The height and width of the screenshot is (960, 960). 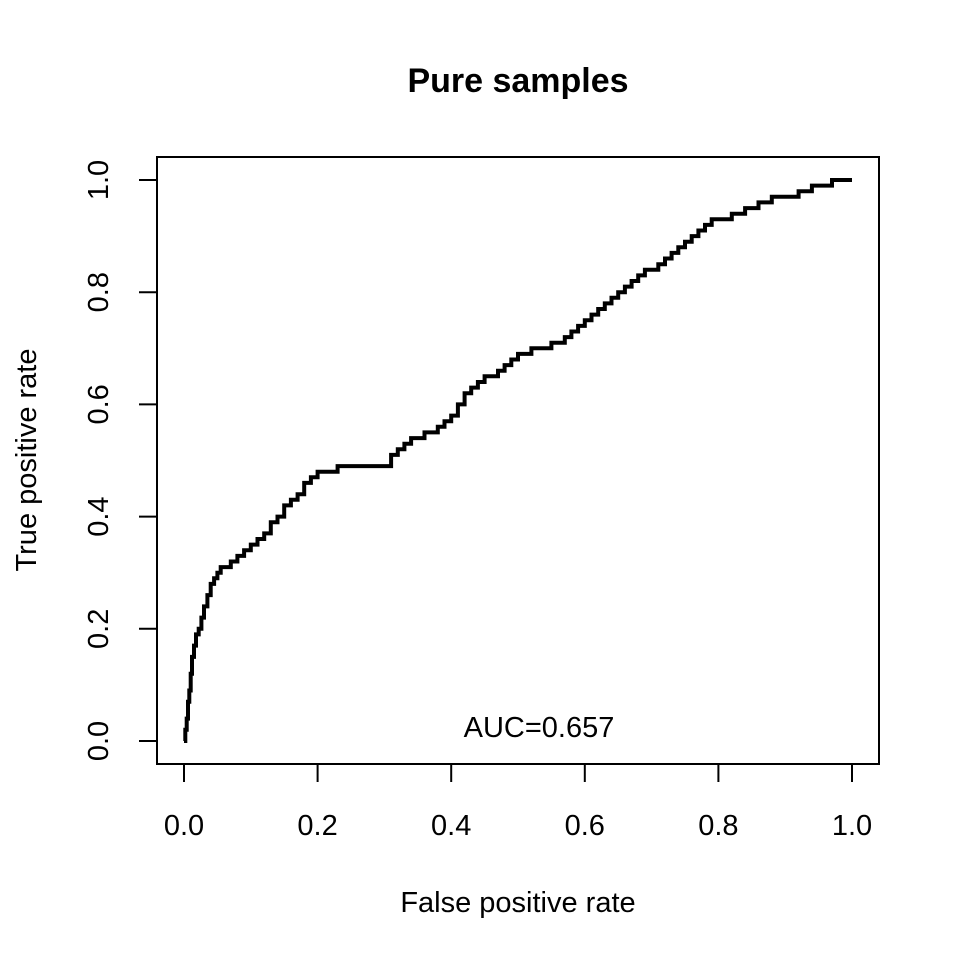 I want to click on x-tick-label: 1.0, so click(x=852, y=826).